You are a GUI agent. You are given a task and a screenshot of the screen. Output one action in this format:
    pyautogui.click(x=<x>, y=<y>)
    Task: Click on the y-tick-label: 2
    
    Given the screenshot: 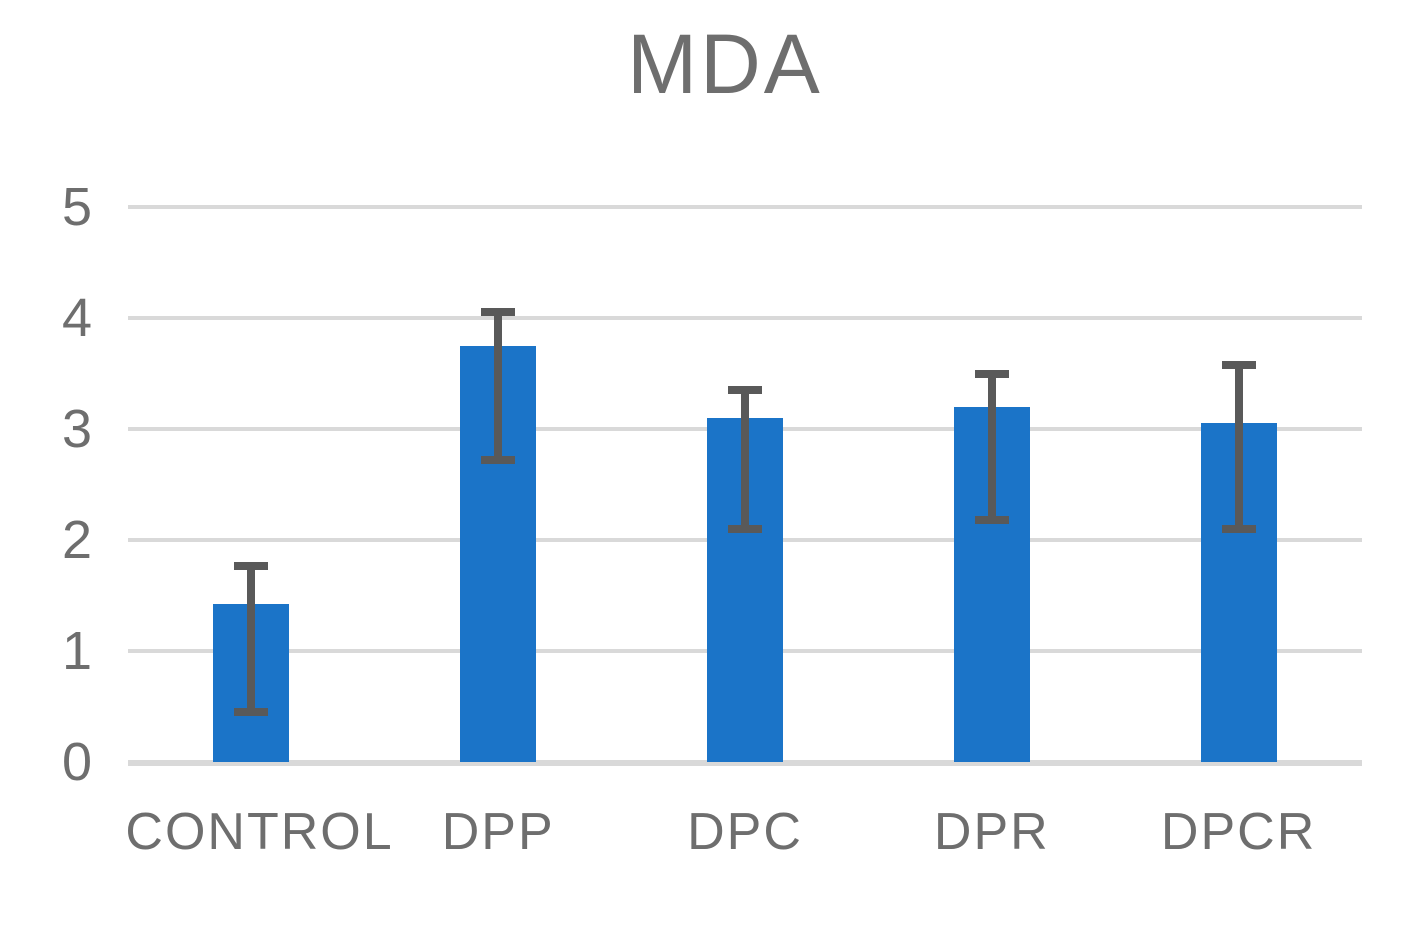 What is the action you would take?
    pyautogui.click(x=76, y=540)
    